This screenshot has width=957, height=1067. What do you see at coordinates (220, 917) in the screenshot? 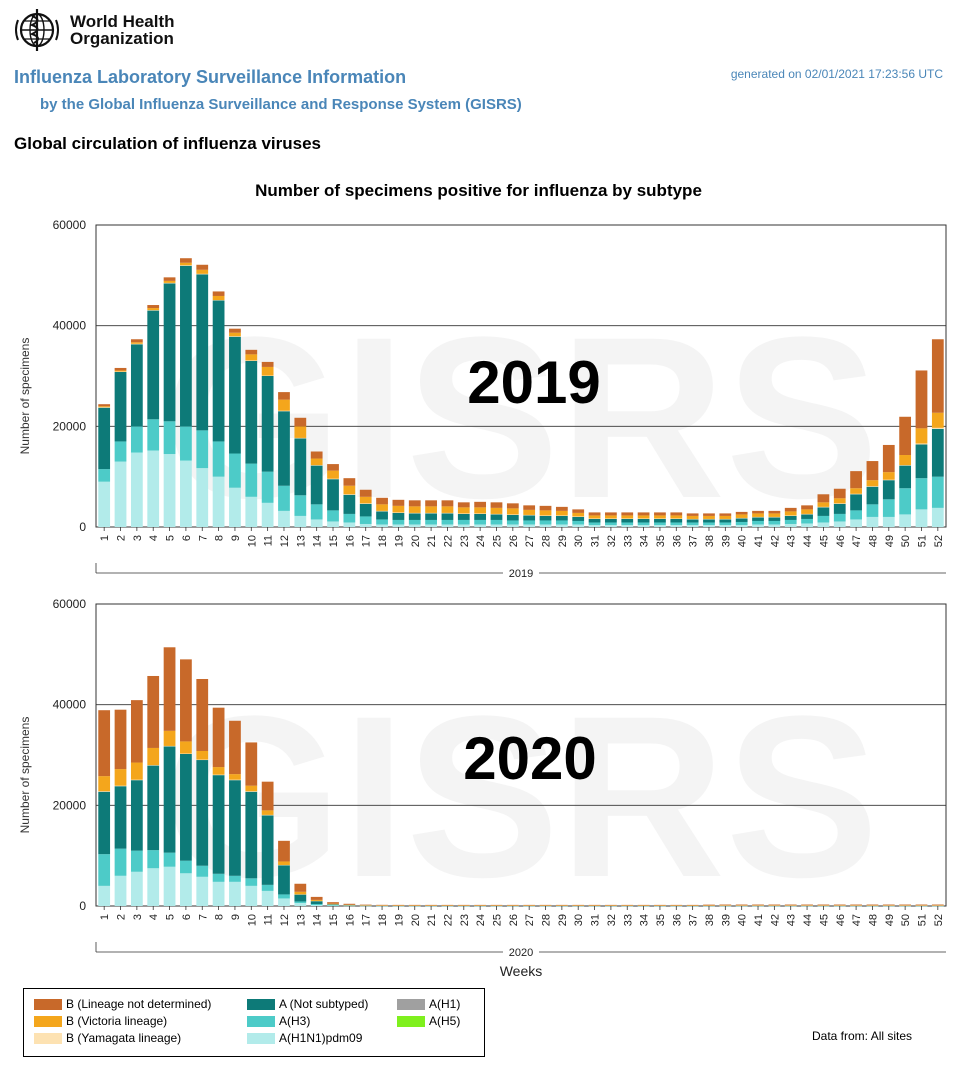
I see `x-tick-label: 8` at bounding box center [220, 917].